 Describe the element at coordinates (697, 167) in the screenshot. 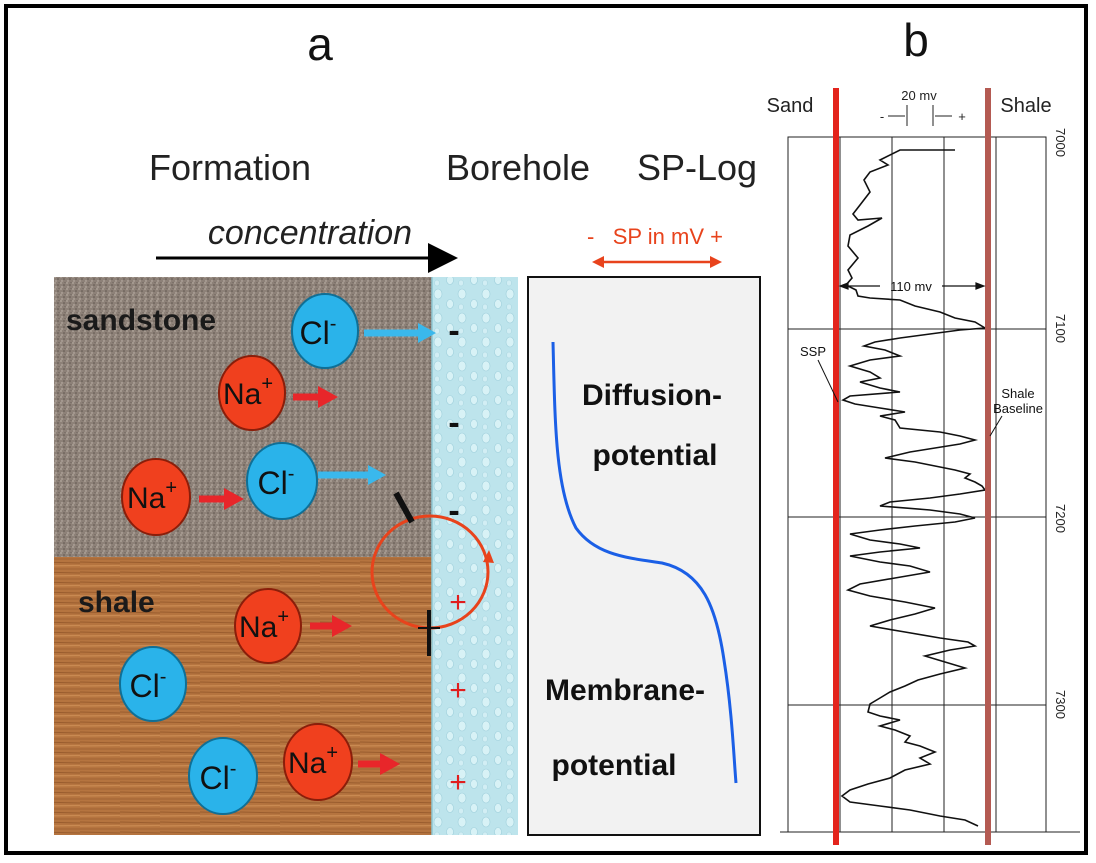

I see `sp-log-header: SP-Log` at that location.